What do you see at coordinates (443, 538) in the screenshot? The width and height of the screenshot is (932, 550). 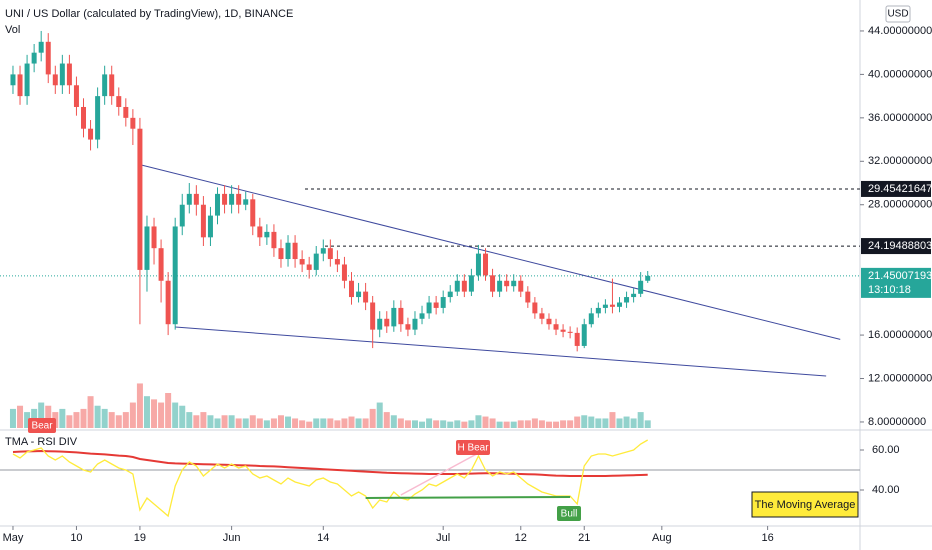 I see `x-tick-label: Jul` at bounding box center [443, 538].